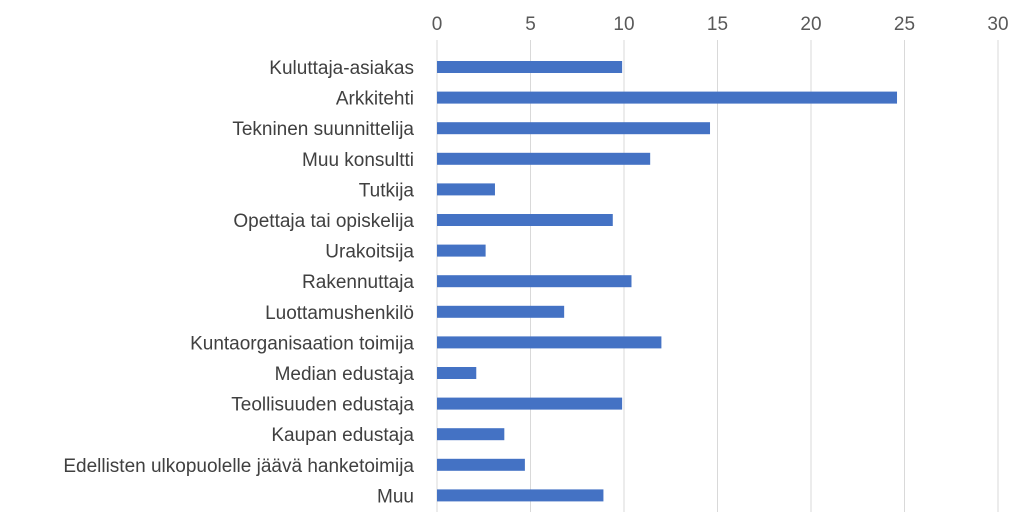 This screenshot has height=523, width=1024. Describe the element at coordinates (623, 24) in the screenshot. I see `x-tick-label: 10` at that location.